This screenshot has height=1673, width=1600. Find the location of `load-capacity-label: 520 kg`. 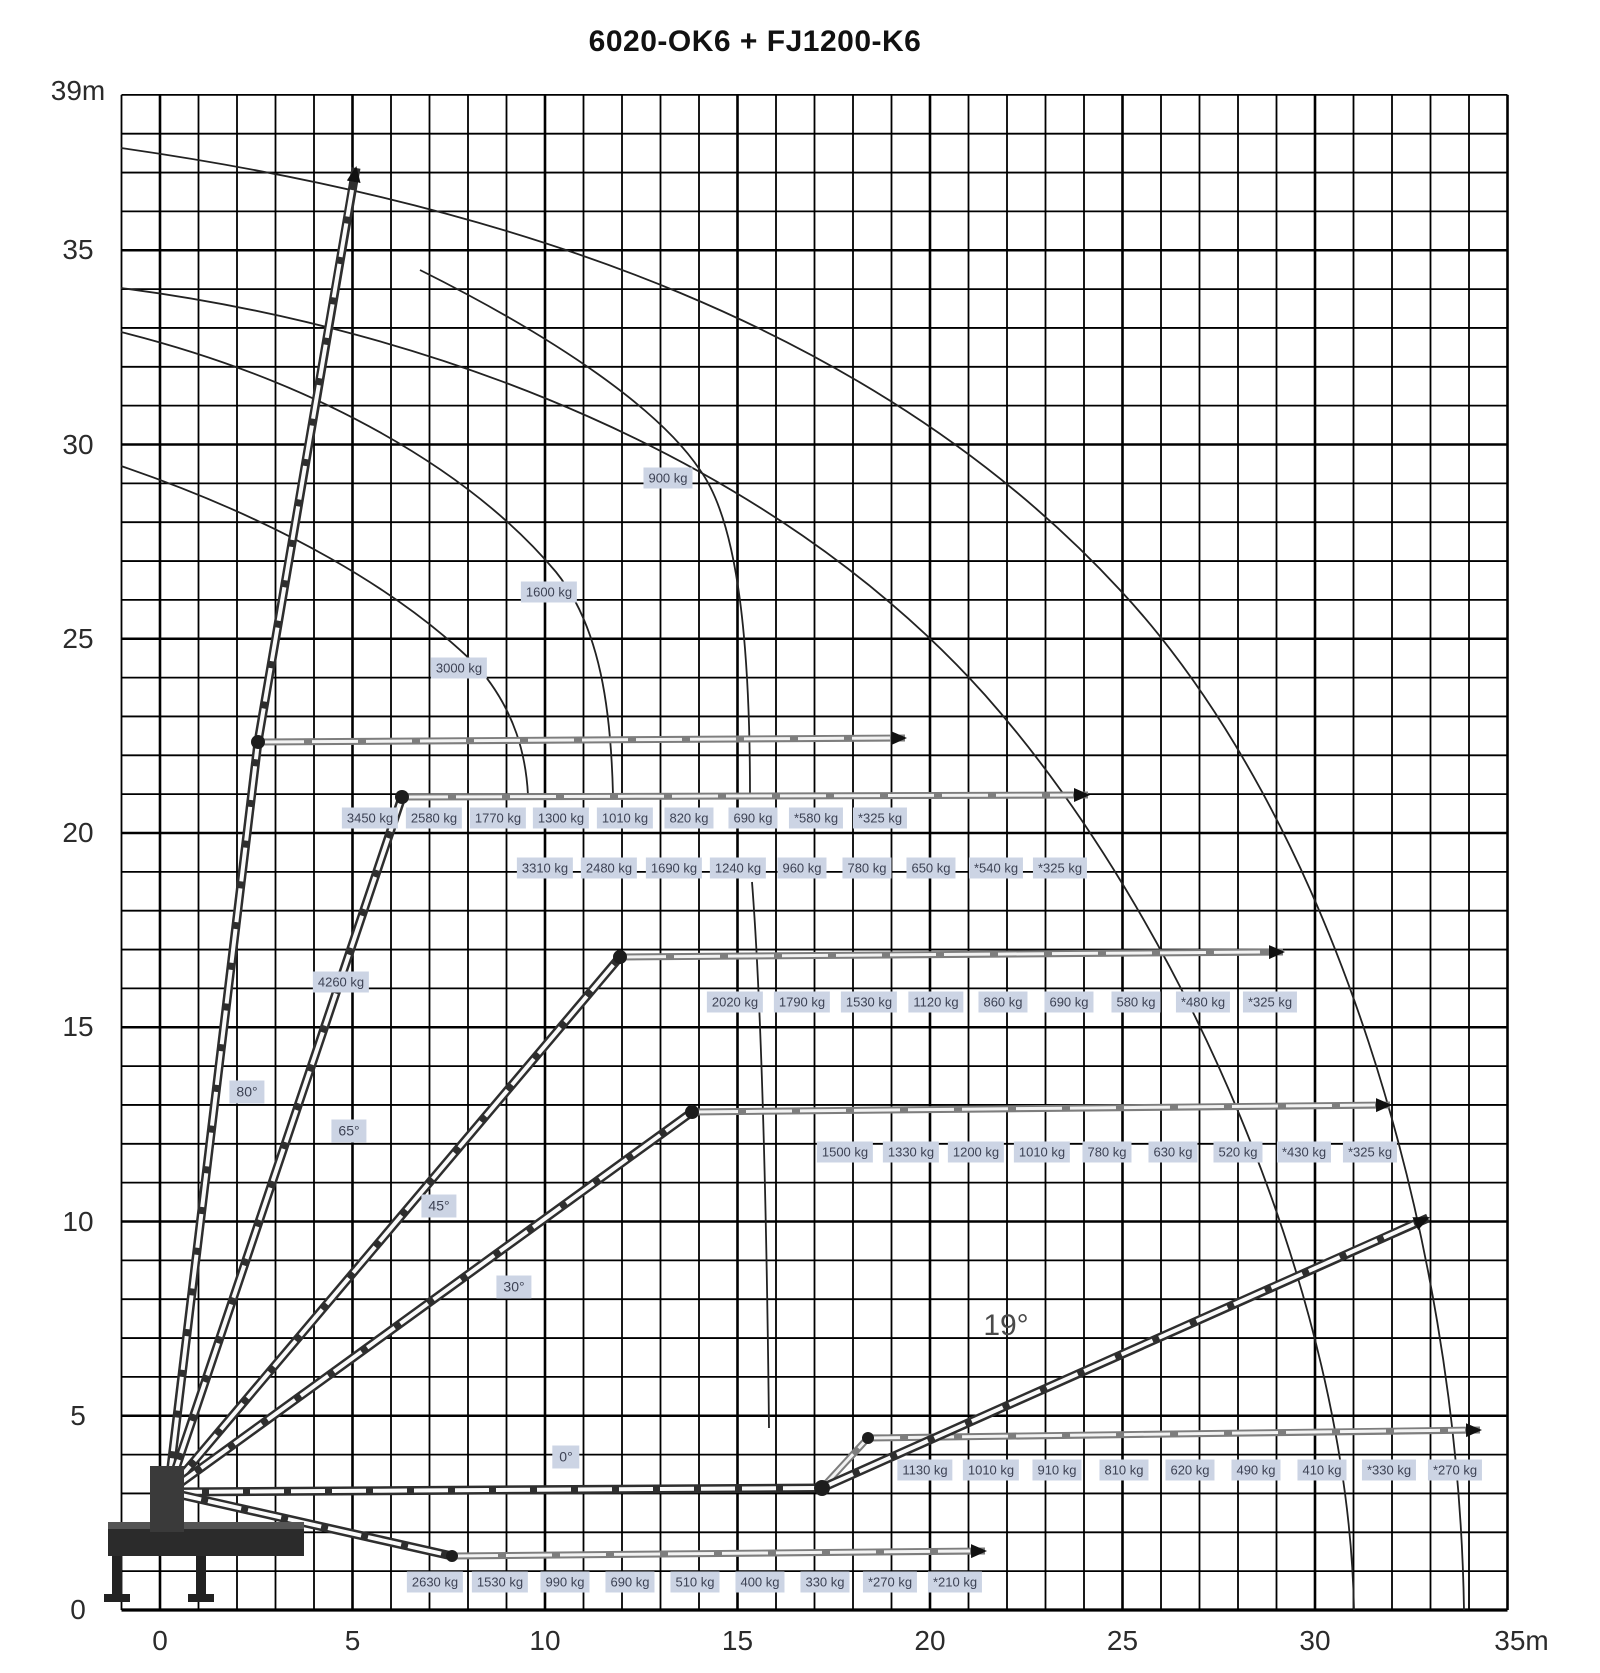

load-capacity-label: 520 kg is located at coordinates (1238, 1152).